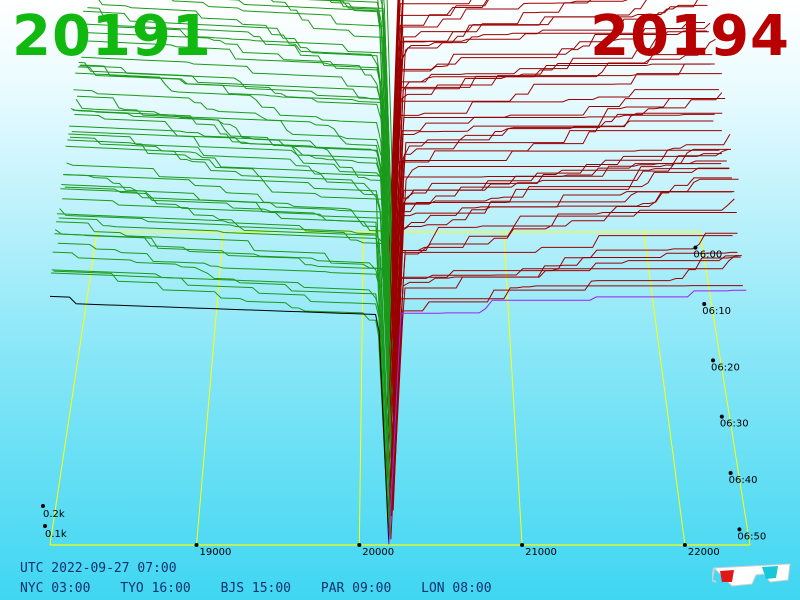 This screenshot has height=600, width=800. Describe the element at coordinates (45, 526) in the screenshot. I see `y-tick-dot-0.1k` at that location.